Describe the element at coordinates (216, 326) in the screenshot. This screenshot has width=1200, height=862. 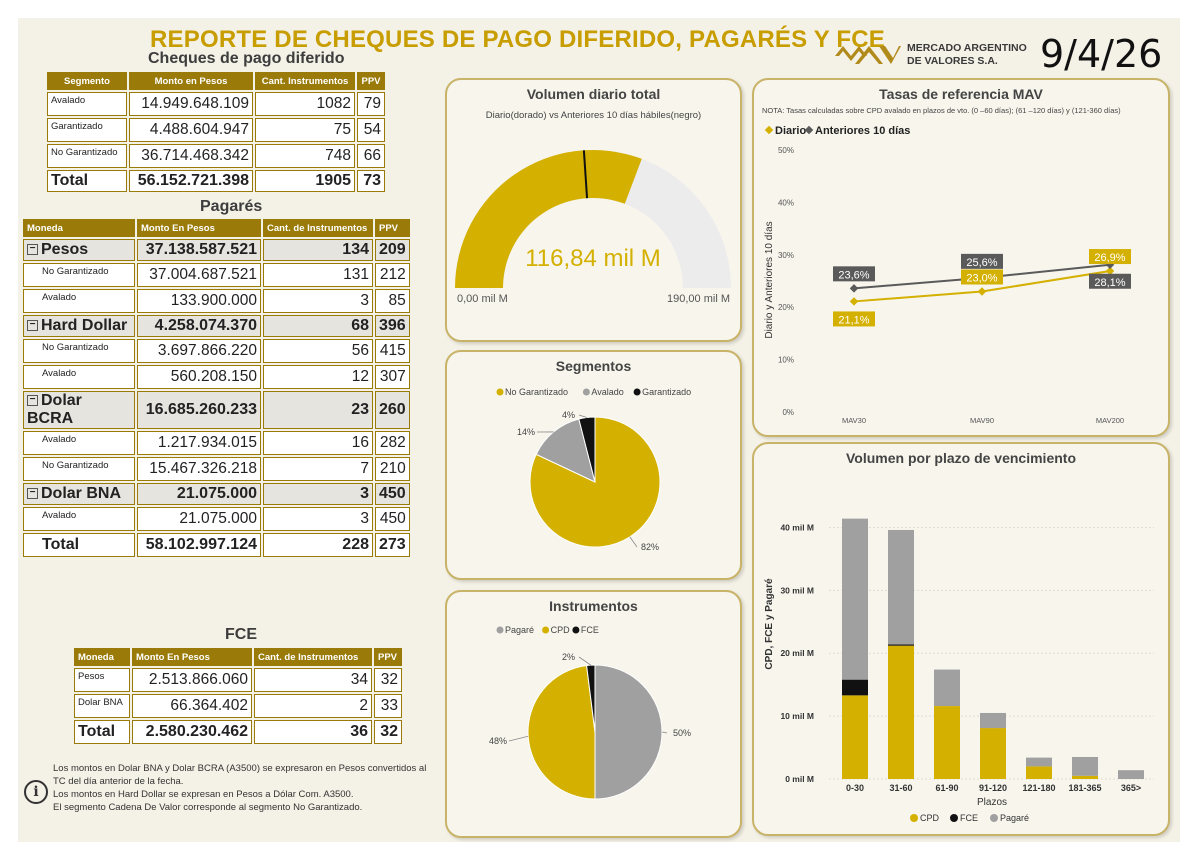
I see `group-row: − Hard Dollar 4.258.074.370 68 396` at that location.